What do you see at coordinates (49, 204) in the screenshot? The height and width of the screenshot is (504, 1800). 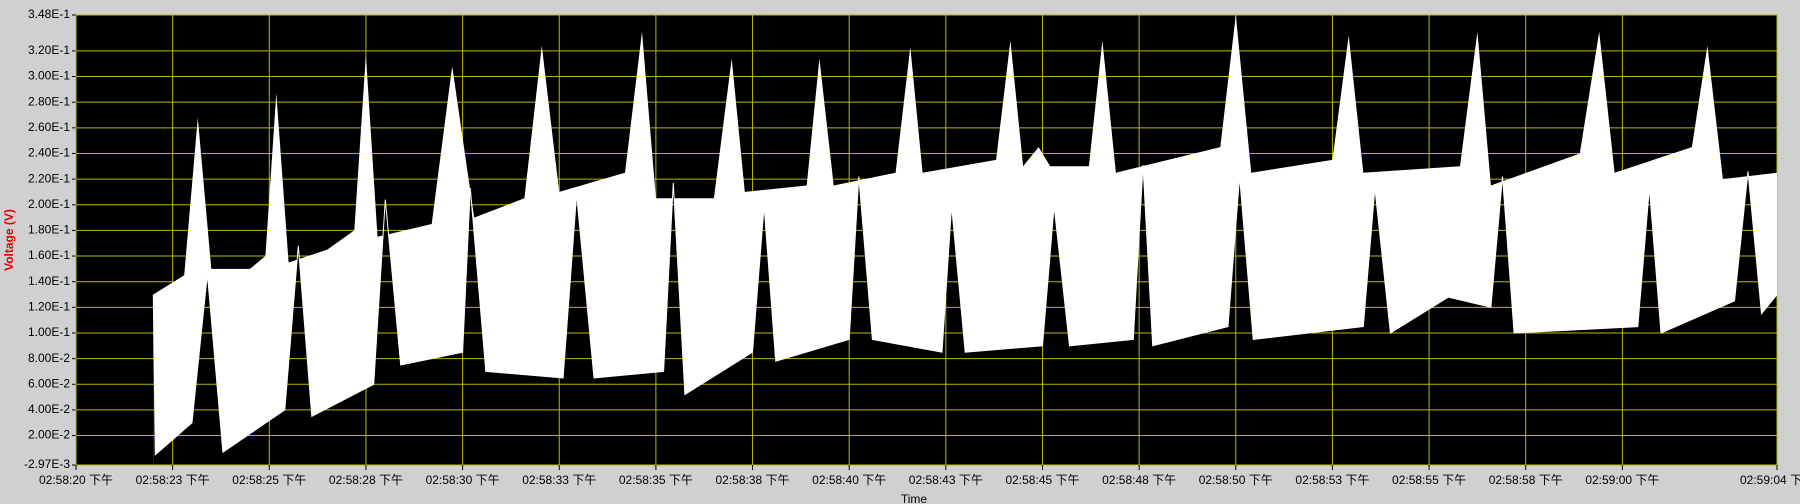 I see `y-tick-label: 2.00E-1` at bounding box center [49, 204].